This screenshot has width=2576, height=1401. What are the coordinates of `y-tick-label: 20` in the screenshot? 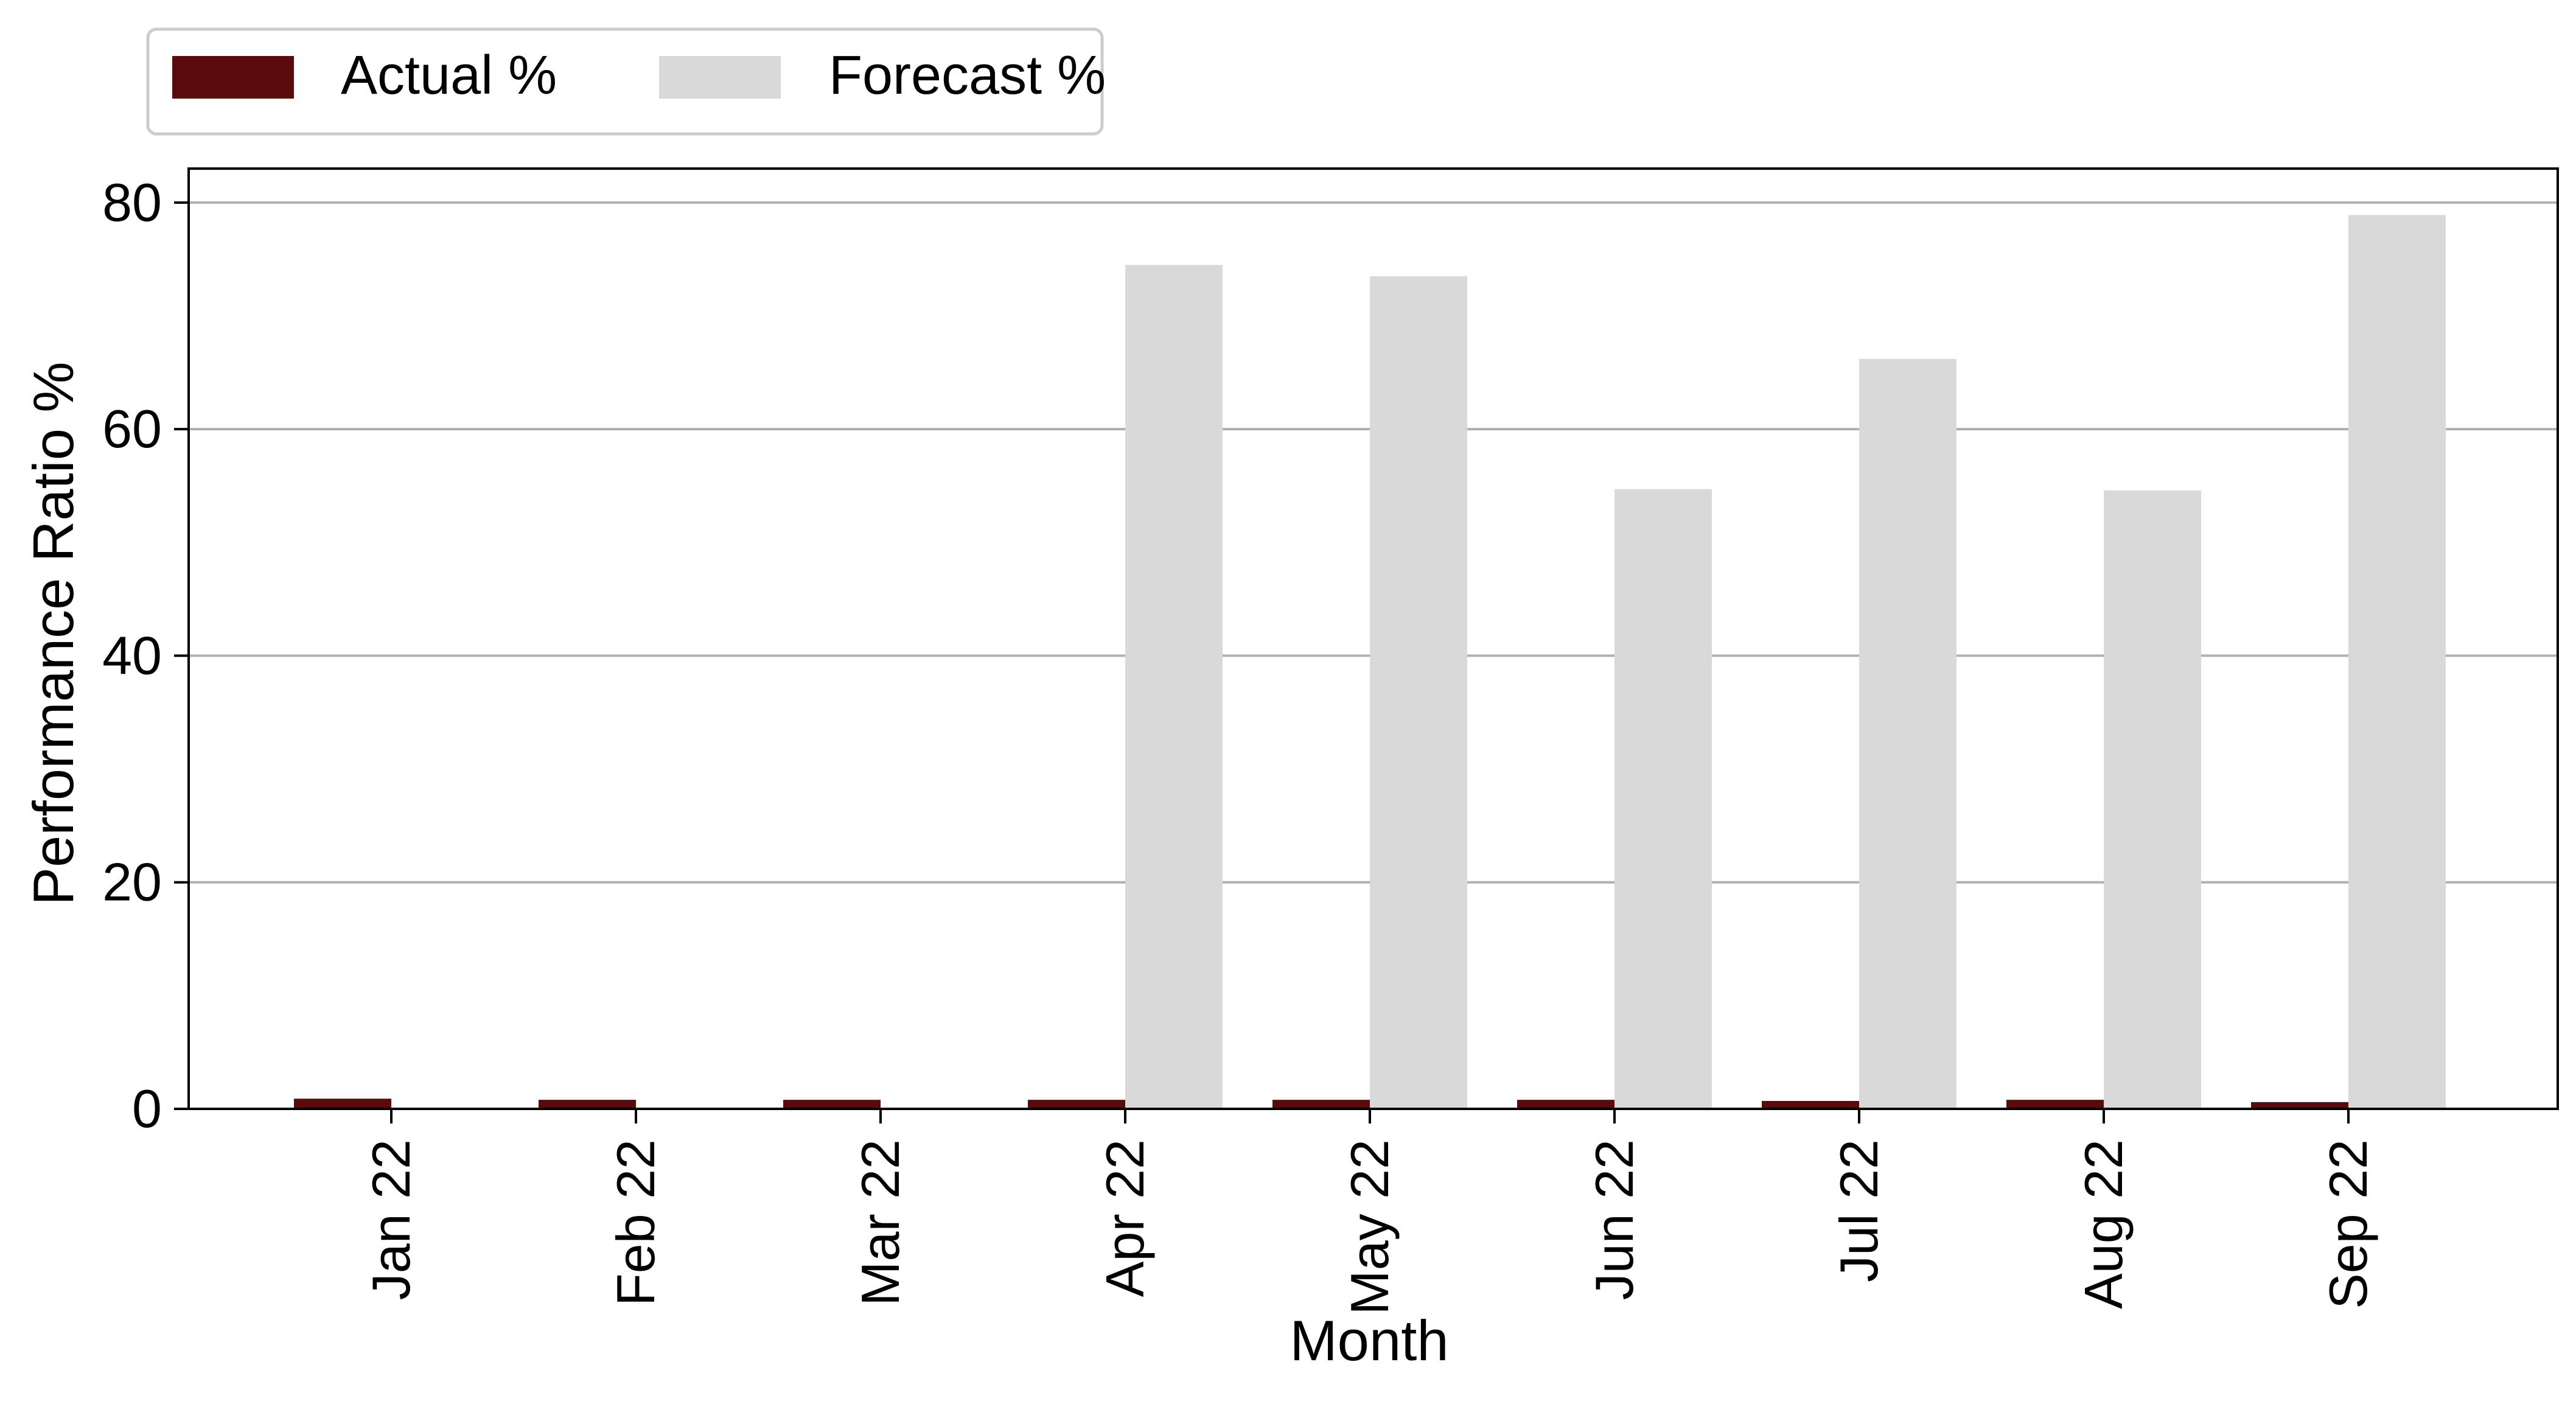 It's located at (132, 882).